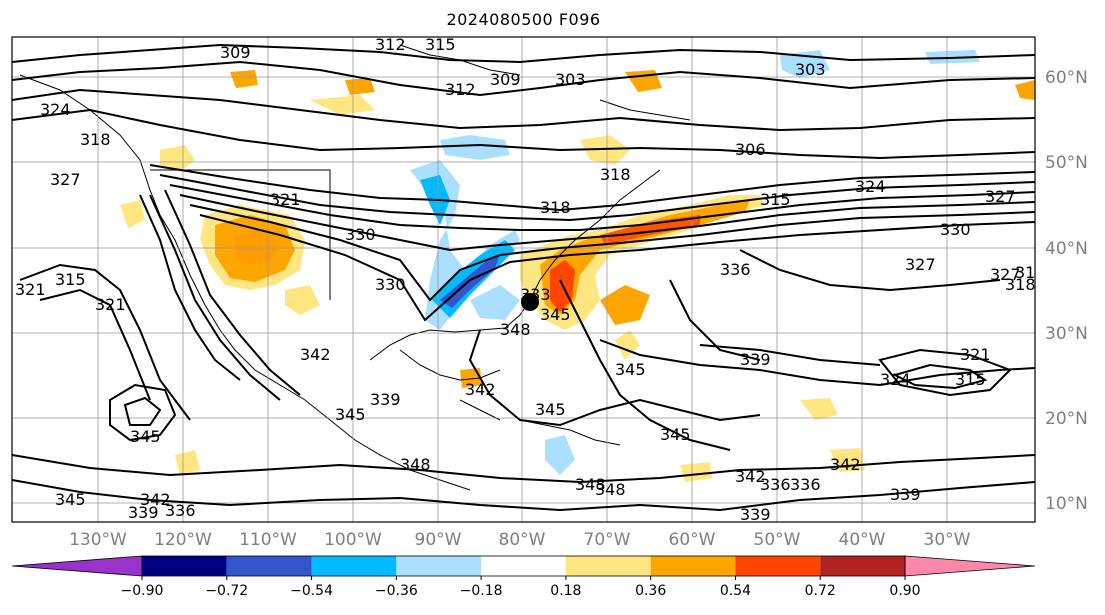 Image resolution: width=1105 pixels, height=615 pixels. What do you see at coordinates (360, 86) in the screenshot?
I see `warm-patch-north-core` at bounding box center [360, 86].